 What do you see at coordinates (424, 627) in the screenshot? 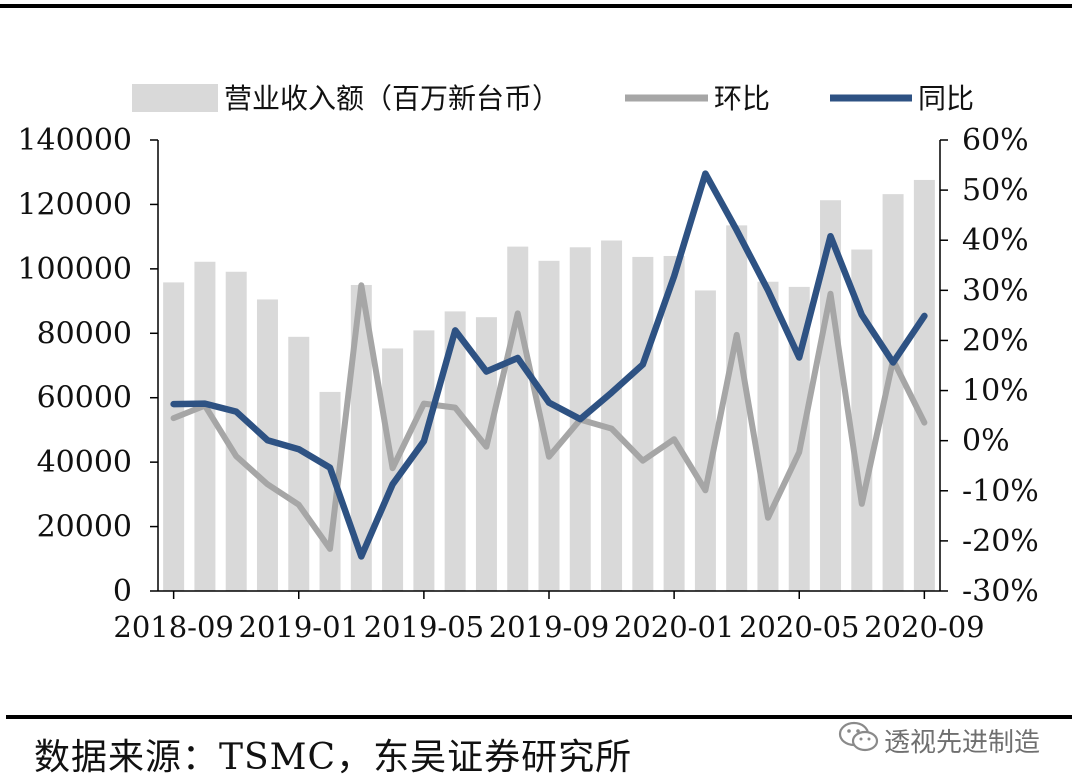
I see `x-tick-label: 2019-05` at bounding box center [424, 627].